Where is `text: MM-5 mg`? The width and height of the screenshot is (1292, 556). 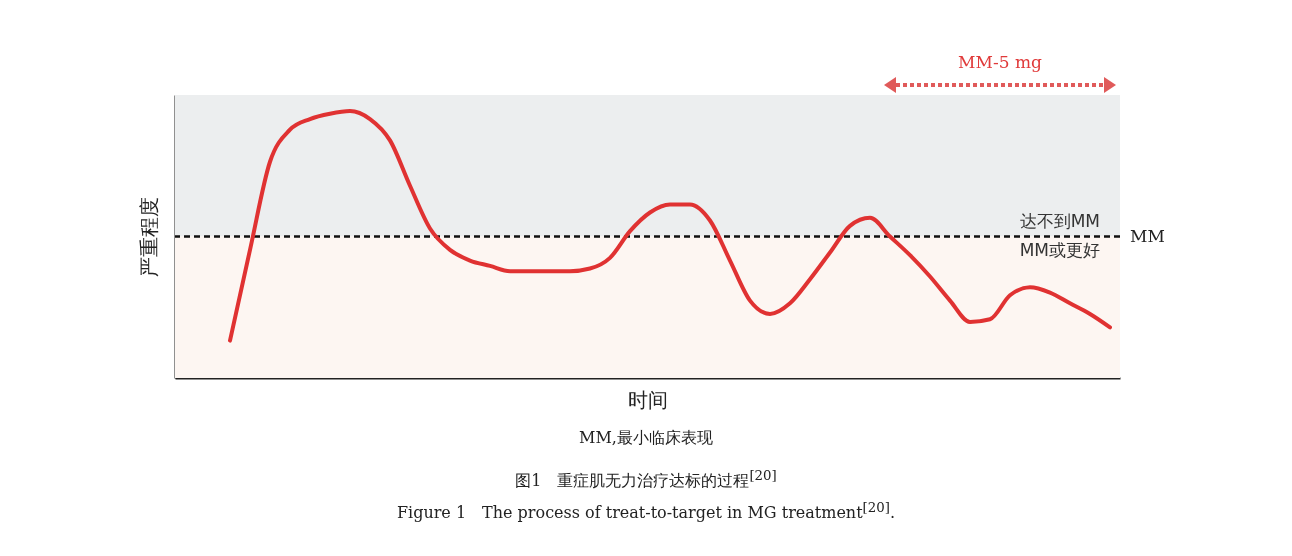
text: MM-5 mg is located at coordinates (1000, 62).